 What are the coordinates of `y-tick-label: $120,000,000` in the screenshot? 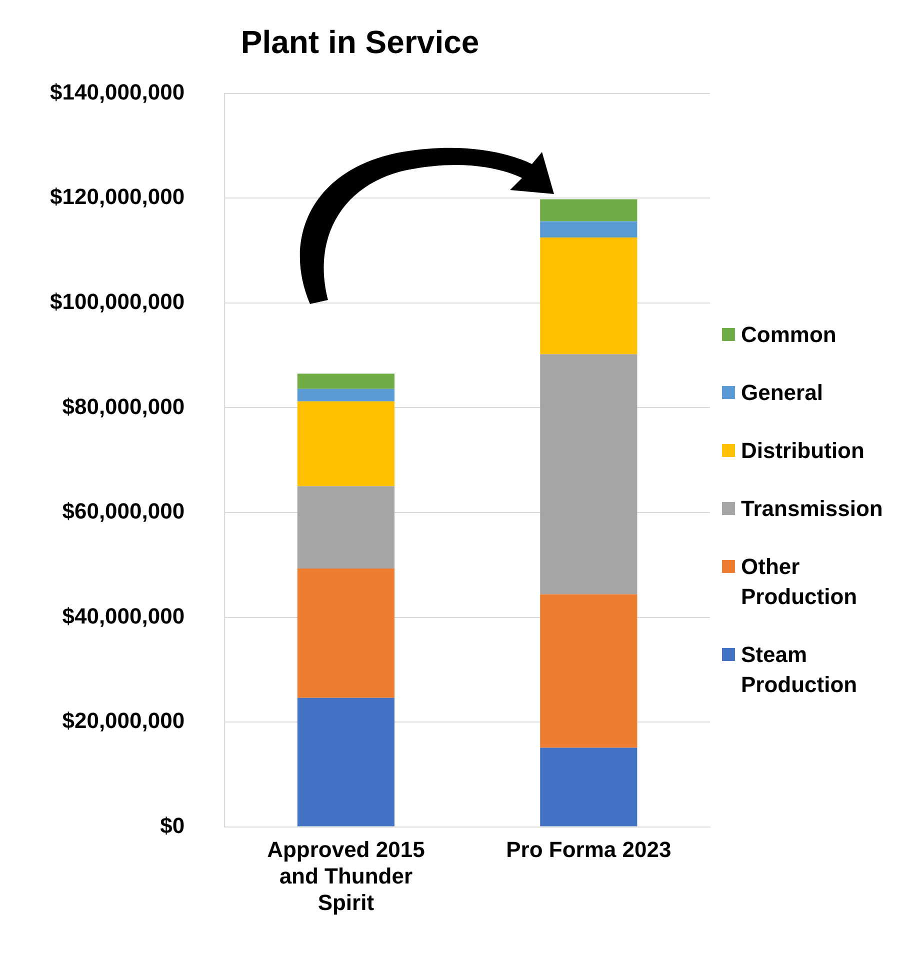 It's located at (117, 197).